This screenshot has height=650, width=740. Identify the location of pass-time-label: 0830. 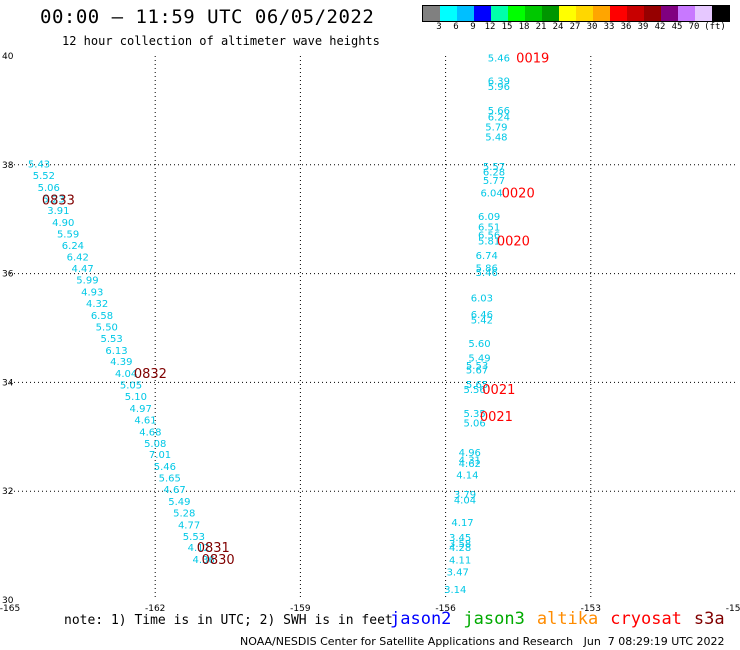
(218, 560).